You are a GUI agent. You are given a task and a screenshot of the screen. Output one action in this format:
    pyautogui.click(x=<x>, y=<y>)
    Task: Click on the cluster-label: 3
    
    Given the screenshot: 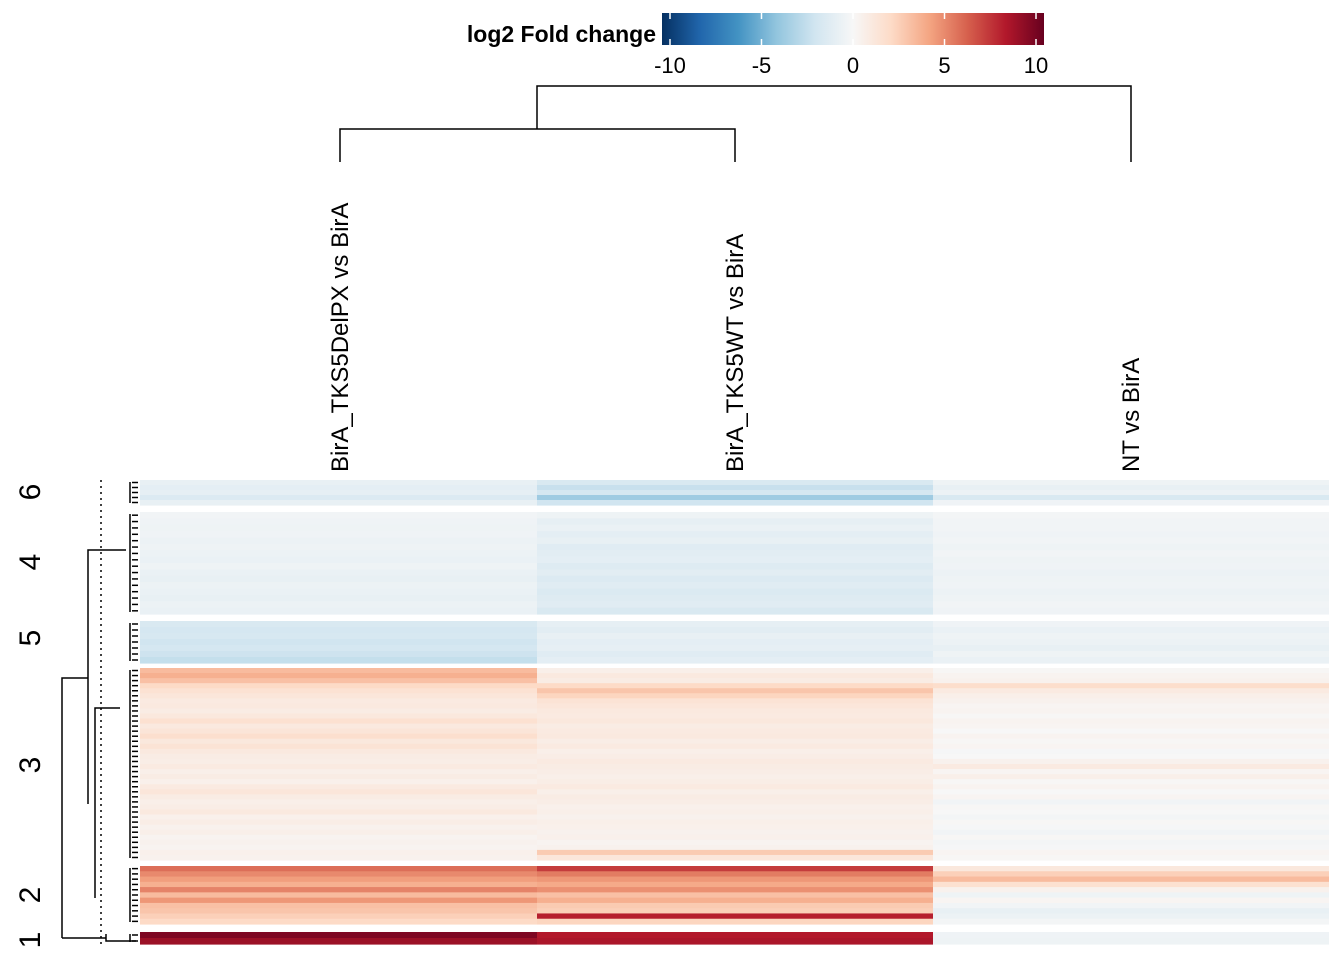 What is the action you would take?
    pyautogui.click(x=30, y=765)
    